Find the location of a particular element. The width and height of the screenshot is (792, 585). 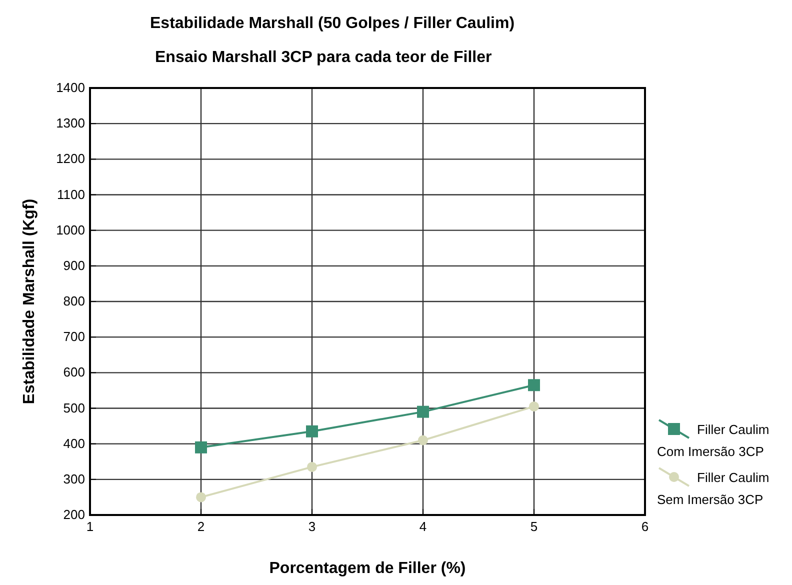

y-tick-label: 800 is located at coordinates (74, 301).